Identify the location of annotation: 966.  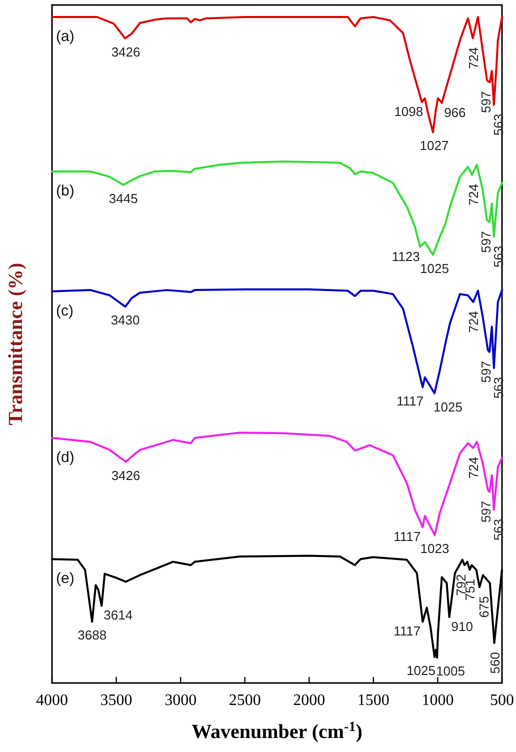
(455, 112).